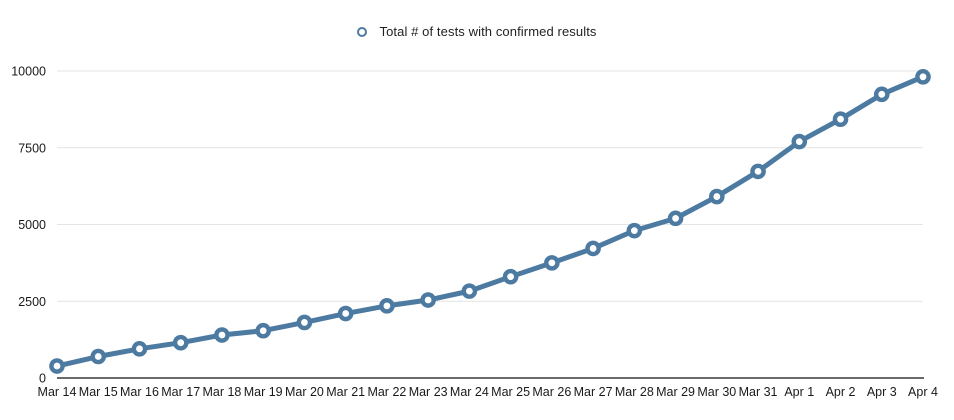 The width and height of the screenshot is (954, 420). What do you see at coordinates (634, 392) in the screenshot?
I see `x-tick-label: Mar 28` at bounding box center [634, 392].